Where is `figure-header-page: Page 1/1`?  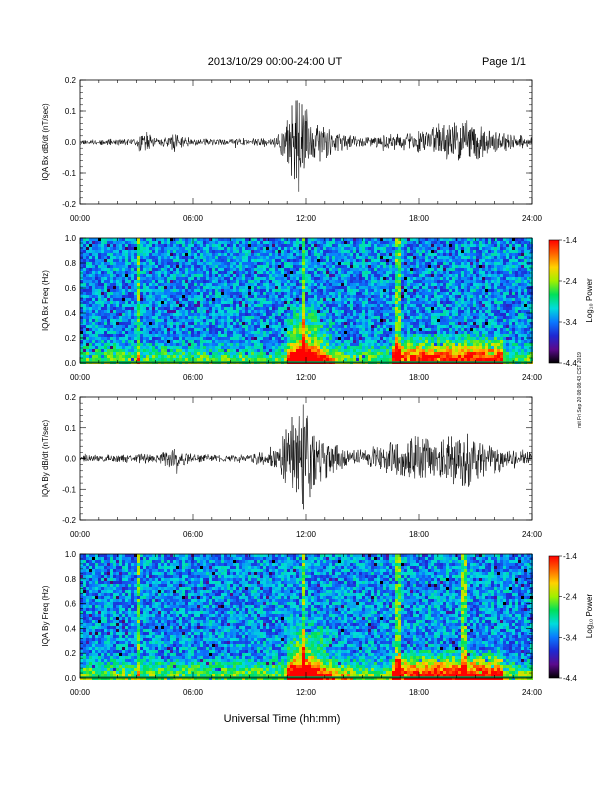
figure-header-page: Page 1/1 is located at coordinates (504, 62).